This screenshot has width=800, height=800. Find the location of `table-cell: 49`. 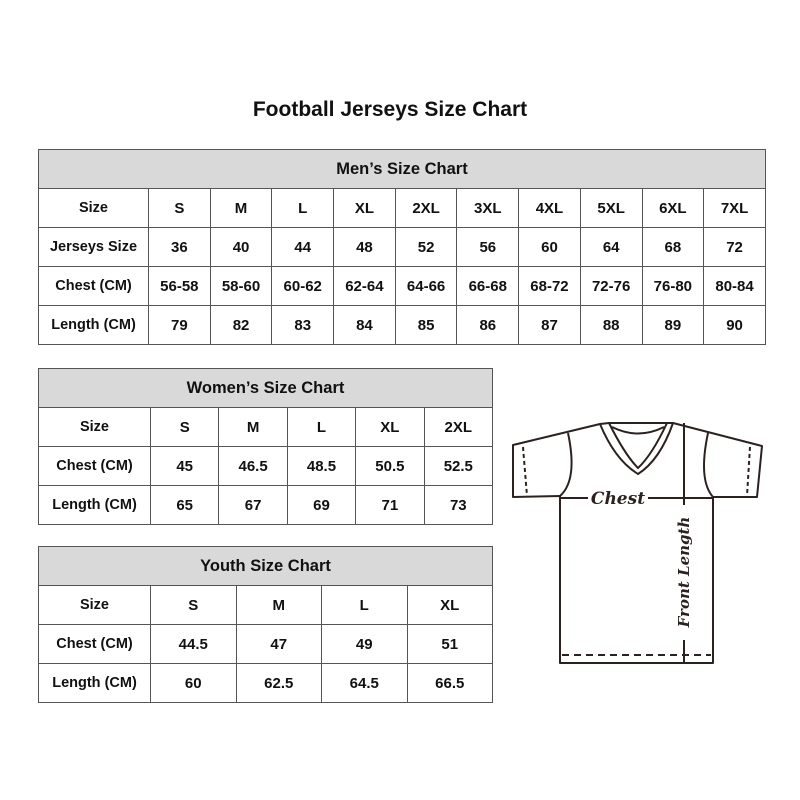

table-cell: 49 is located at coordinates (364, 644).